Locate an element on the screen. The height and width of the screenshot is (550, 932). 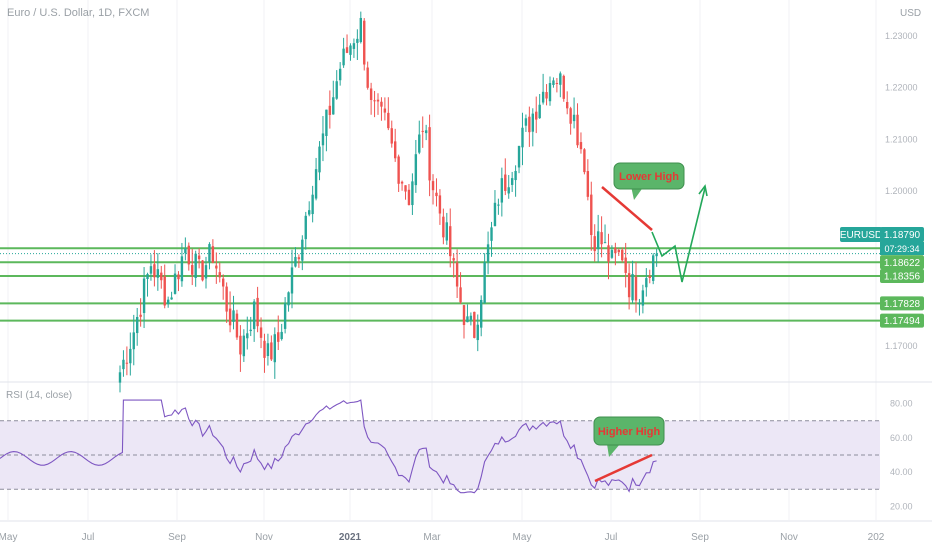
rsi-tick-label: 60.00 is located at coordinates (901, 438).